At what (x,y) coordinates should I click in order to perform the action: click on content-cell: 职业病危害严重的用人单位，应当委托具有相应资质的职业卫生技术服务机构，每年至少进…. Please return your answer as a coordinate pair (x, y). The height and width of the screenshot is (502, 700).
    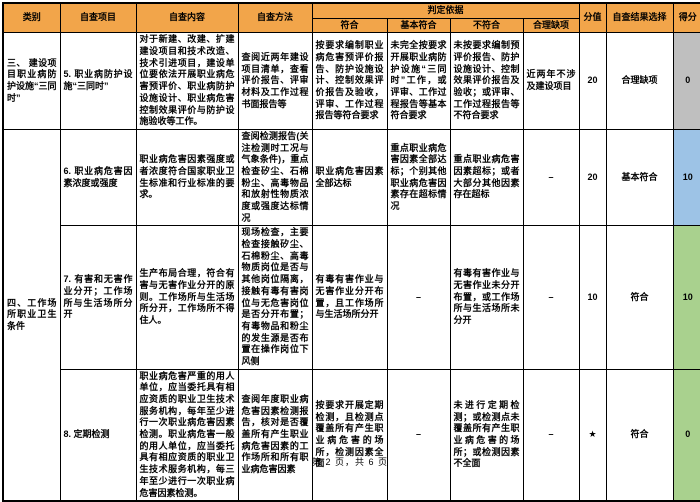
    Looking at the image, I should click on (187, 435).